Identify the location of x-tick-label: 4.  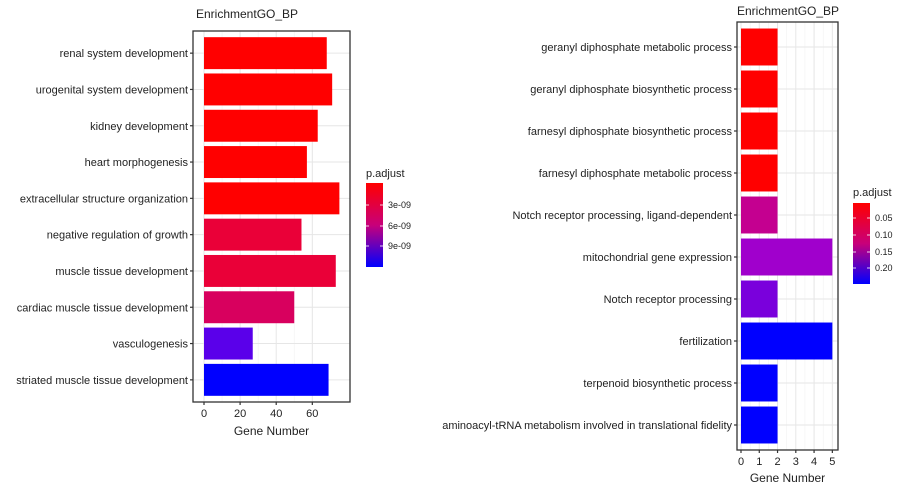
(814, 462).